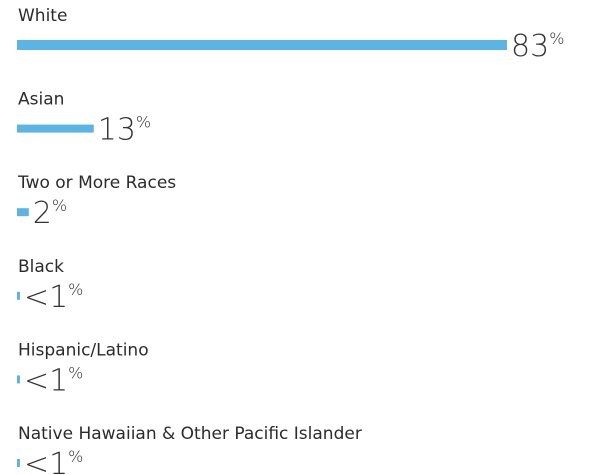 The height and width of the screenshot is (475, 589). What do you see at coordinates (190, 434) in the screenshot?
I see `category-label: Native Hawaiian & Other Pacific Islander` at bounding box center [190, 434].